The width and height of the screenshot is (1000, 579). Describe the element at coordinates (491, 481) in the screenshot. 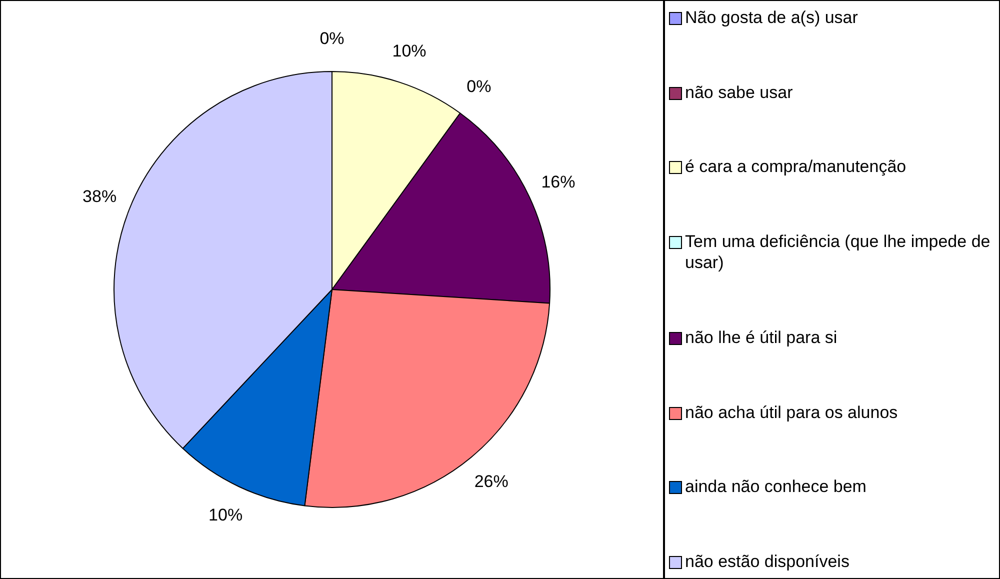

I see `data-label: 26%` at that location.